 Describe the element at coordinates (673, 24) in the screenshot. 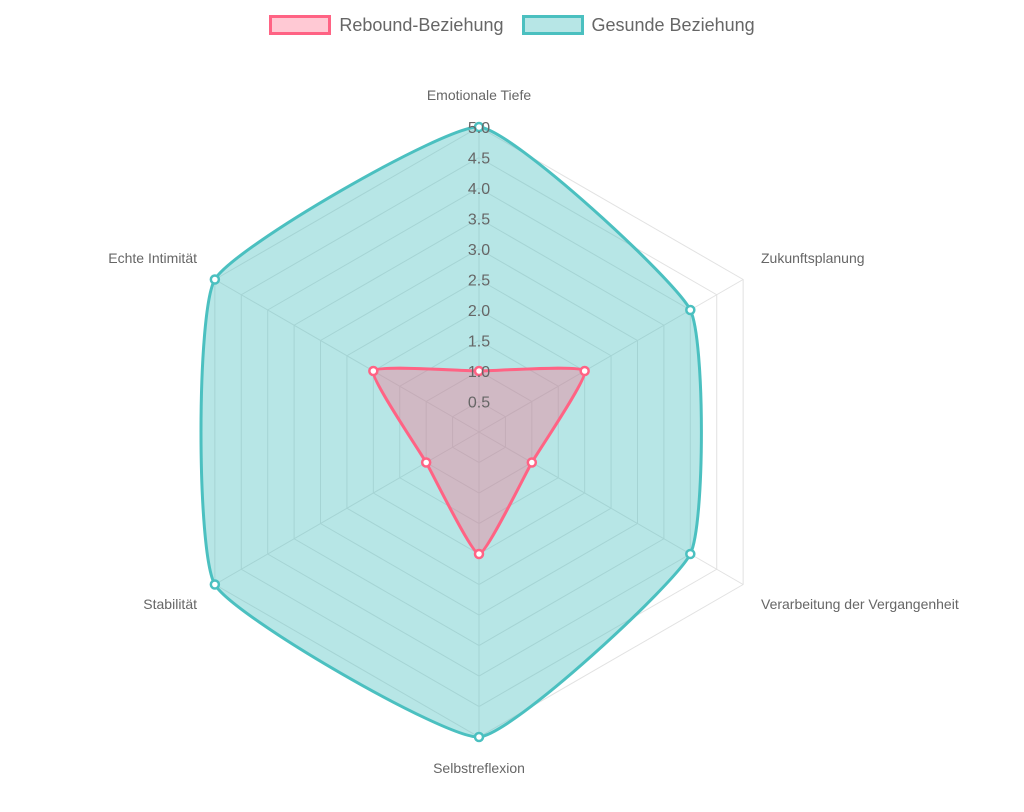

I see `legend-label-gesund: Gesunde Beziehung` at that location.